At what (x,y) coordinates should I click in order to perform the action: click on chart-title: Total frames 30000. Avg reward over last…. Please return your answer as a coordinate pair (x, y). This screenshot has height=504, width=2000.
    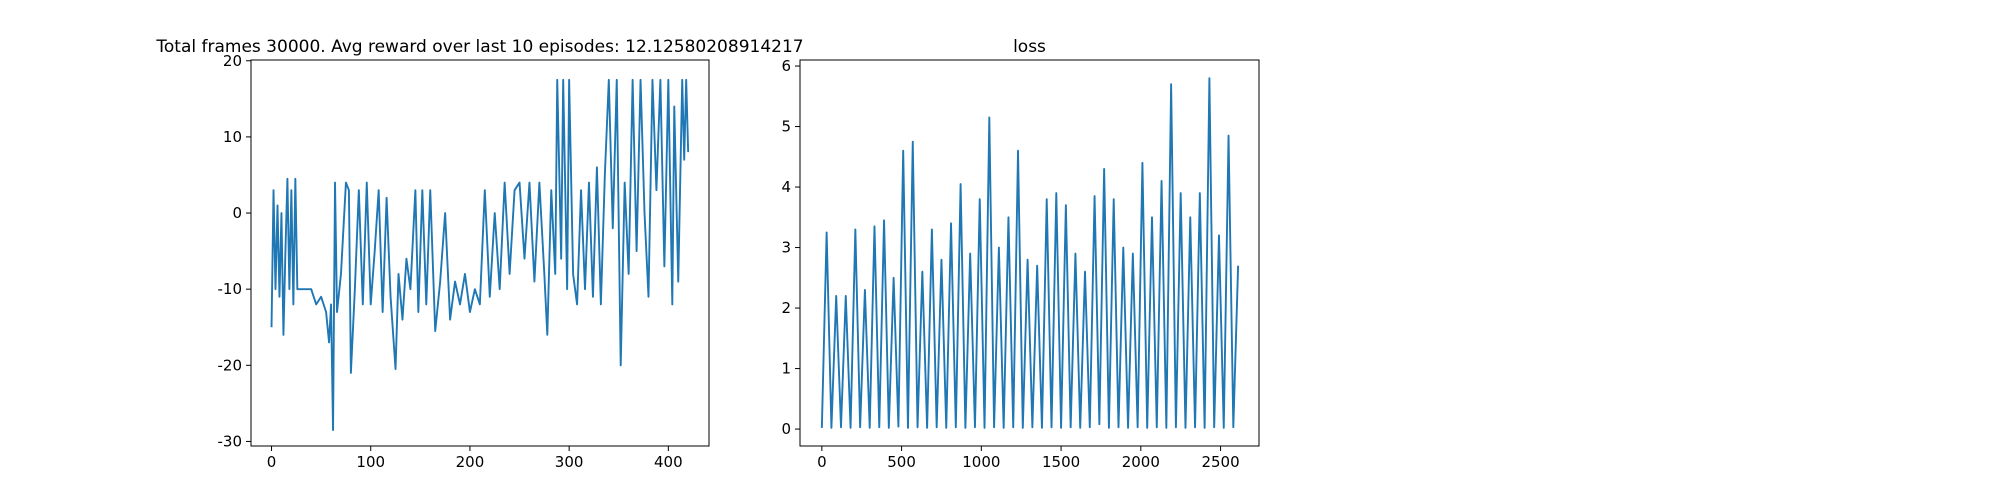
    Looking at the image, I should click on (479, 47).